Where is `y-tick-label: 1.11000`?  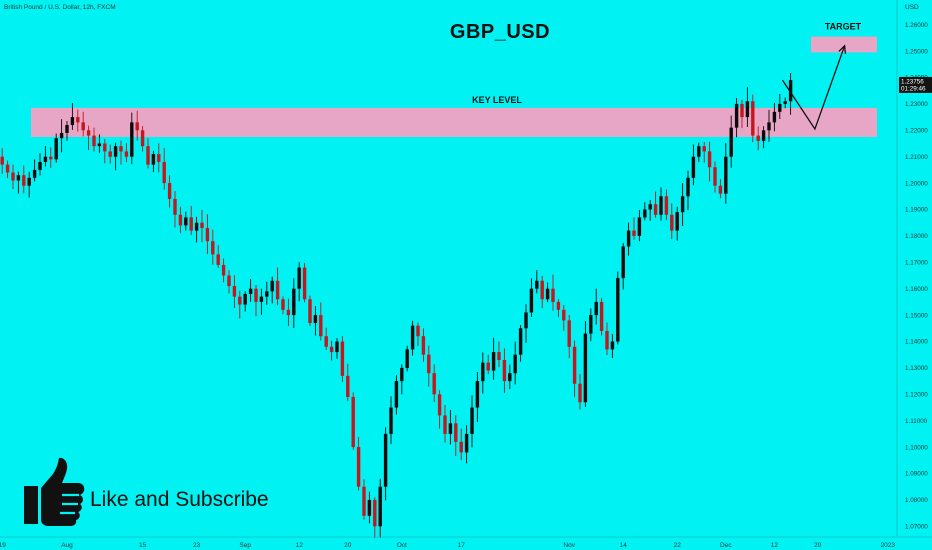
y-tick-label: 1.11000 is located at coordinates (916, 421).